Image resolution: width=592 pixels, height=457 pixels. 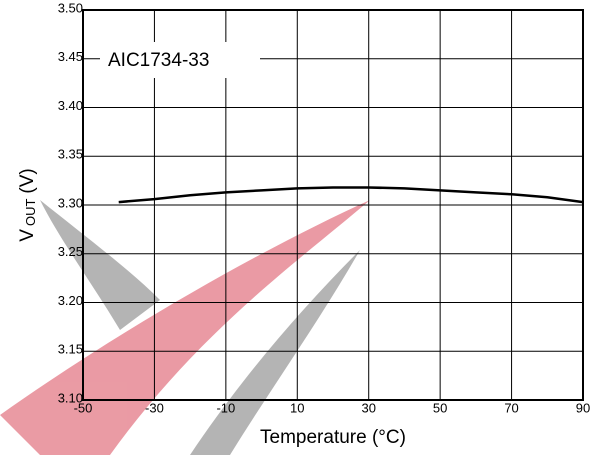 What do you see at coordinates (333, 437) in the screenshot?
I see `x-axis-label: Temperature (°C)` at bounding box center [333, 437].